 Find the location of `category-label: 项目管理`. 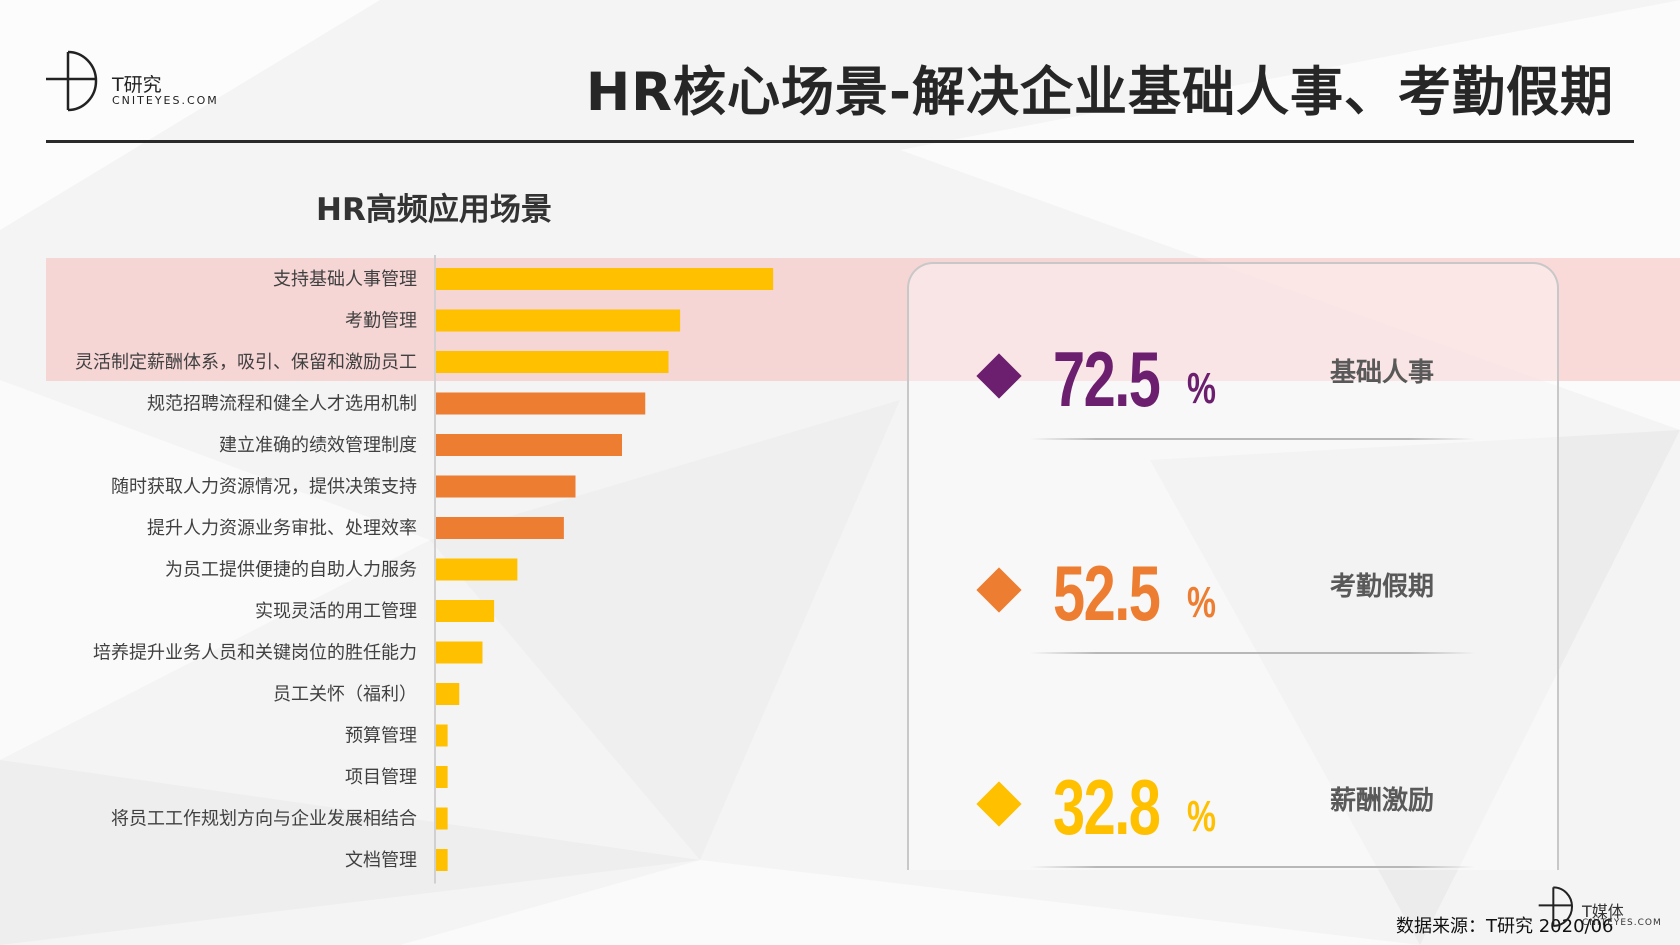

category-label: 项目管理 is located at coordinates (381, 777).